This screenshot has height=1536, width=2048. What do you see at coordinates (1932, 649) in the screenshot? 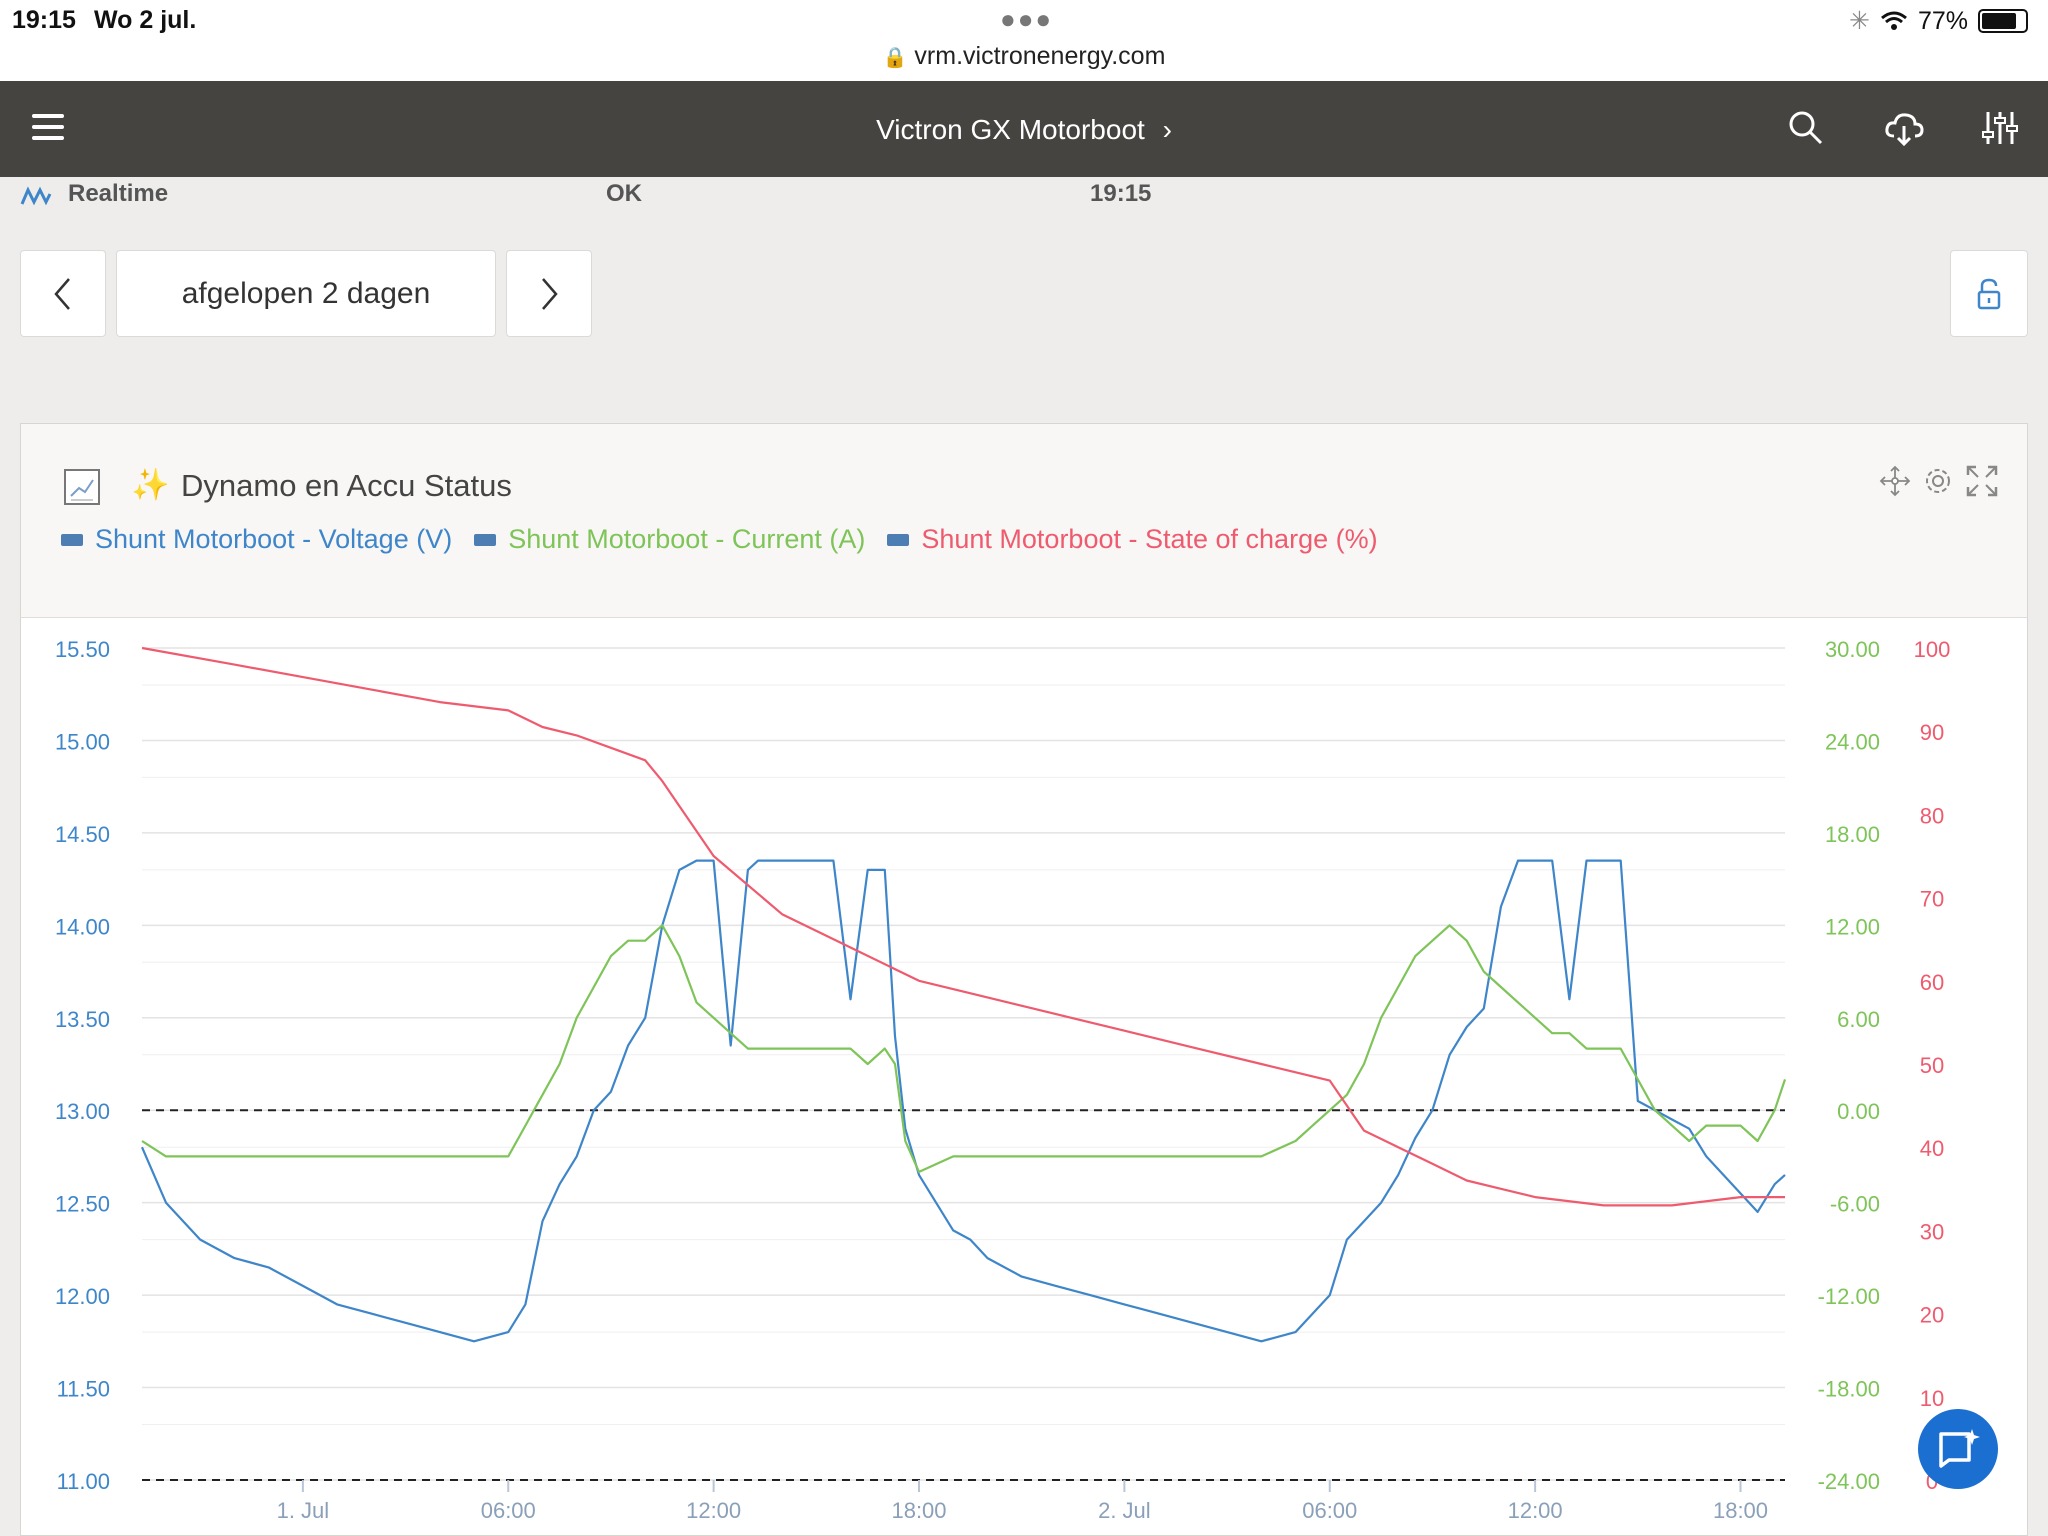
I see `y-tick-soc: 100` at bounding box center [1932, 649].